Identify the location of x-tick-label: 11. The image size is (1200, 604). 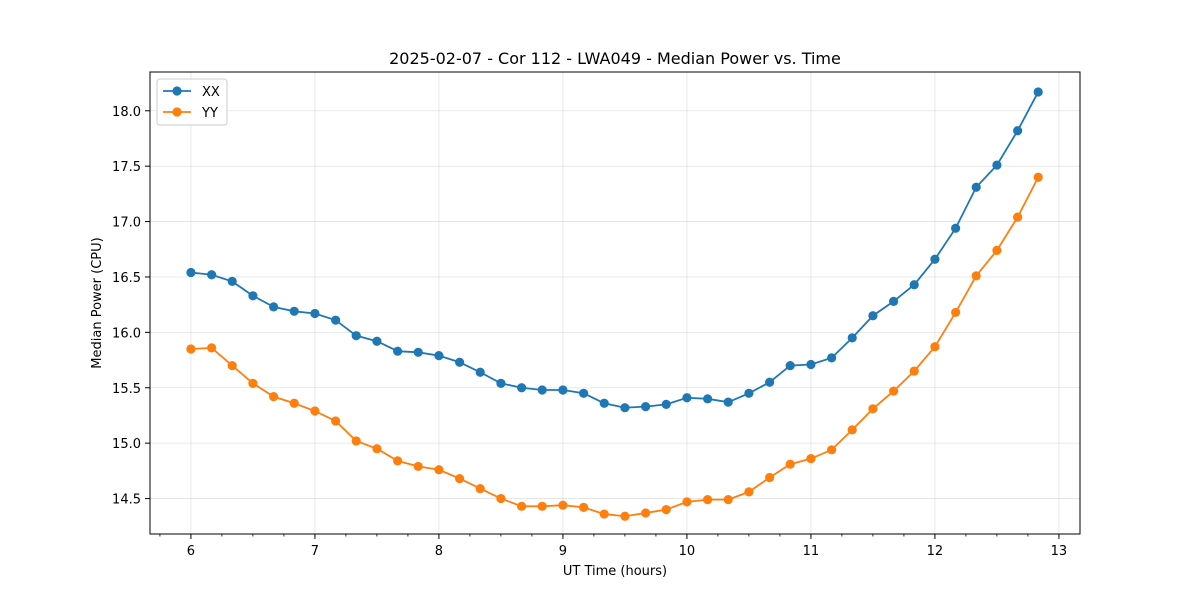
(811, 551).